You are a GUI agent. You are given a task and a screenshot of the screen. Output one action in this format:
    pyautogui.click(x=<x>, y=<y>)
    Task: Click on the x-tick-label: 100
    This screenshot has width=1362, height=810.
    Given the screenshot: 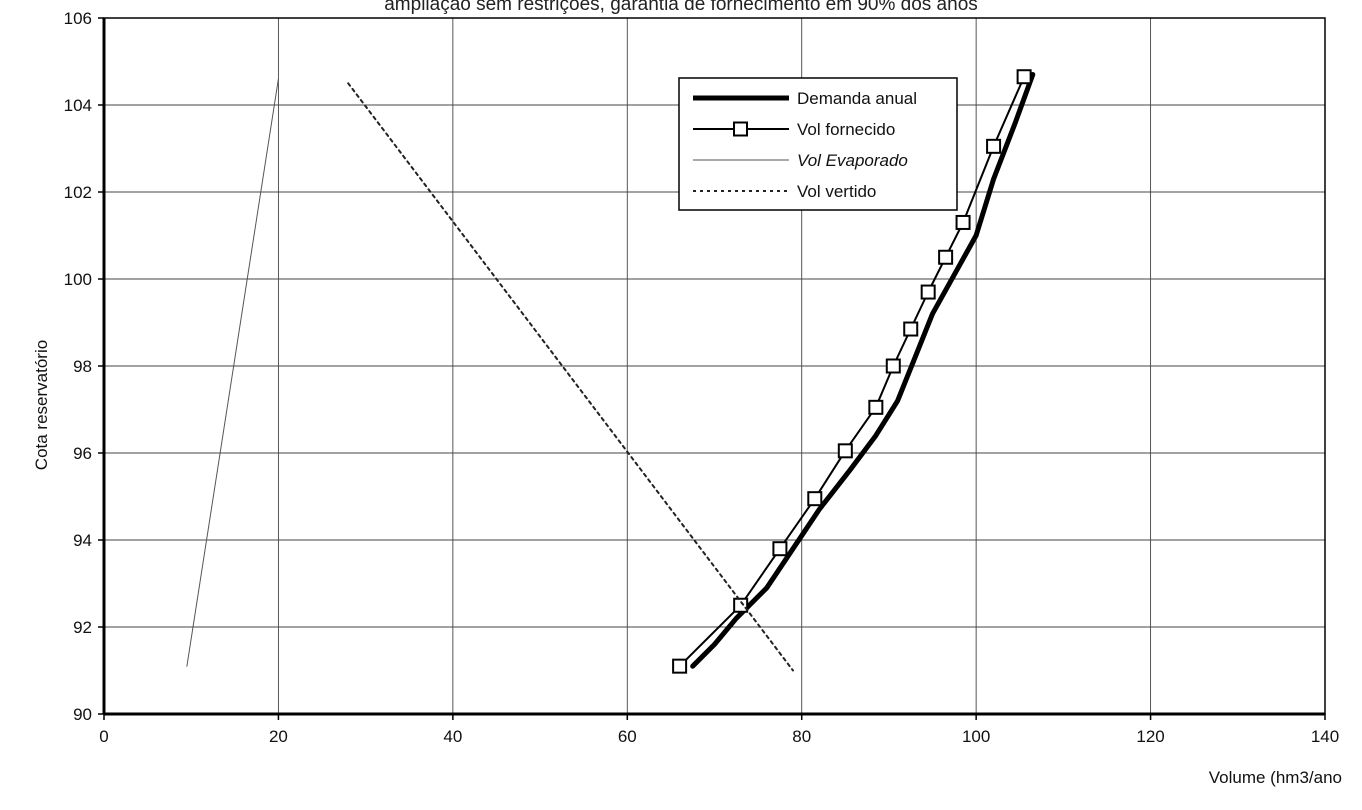 What is the action you would take?
    pyautogui.click(x=976, y=736)
    